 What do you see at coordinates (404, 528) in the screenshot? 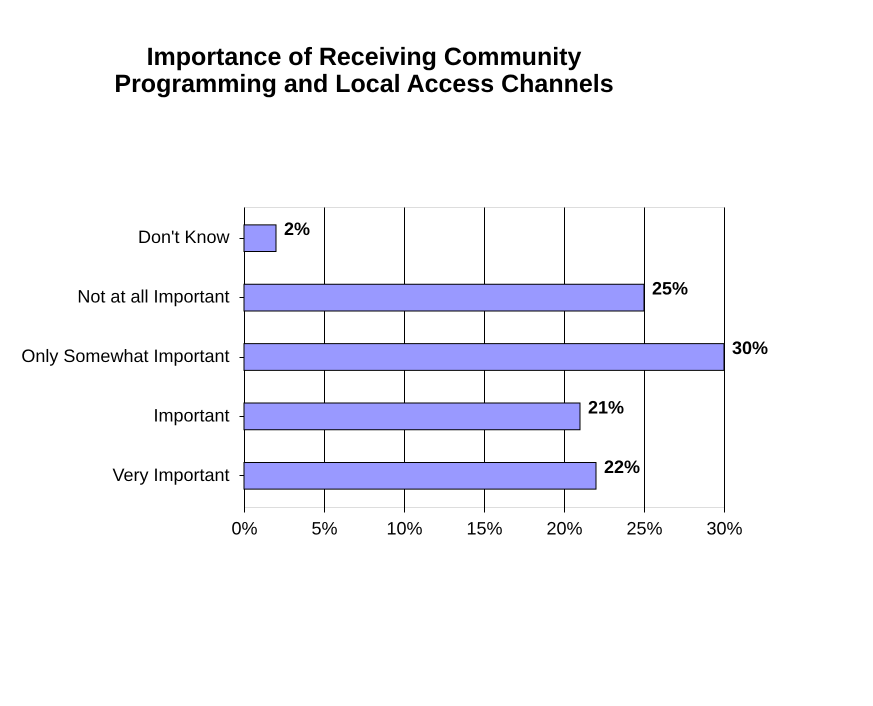
I see `x-tick-label: 10%` at bounding box center [404, 528].